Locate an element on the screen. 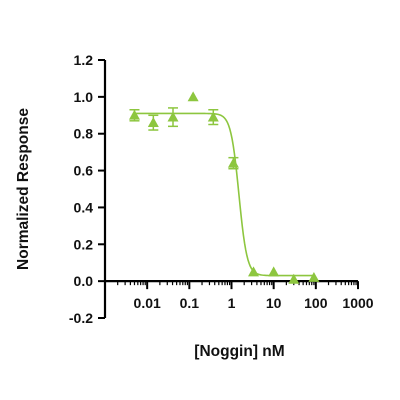 Image resolution: width=400 pixels, height=400 pixels. y-axis-title: Normalized Response is located at coordinates (23, 189).